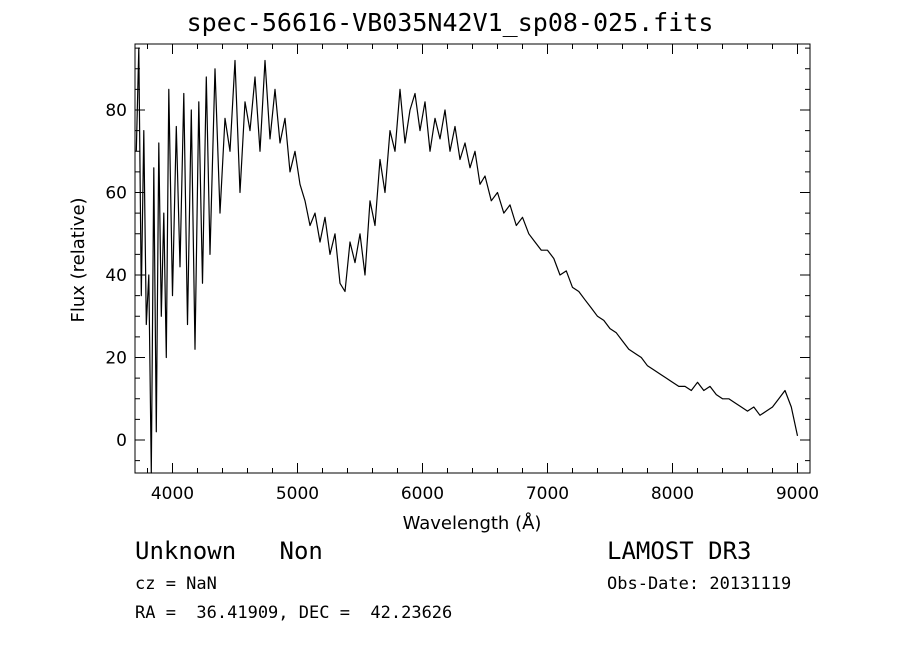 The height and width of the screenshot is (649, 900). What do you see at coordinates (297, 494) in the screenshot?
I see `x-tick-label: 5000` at bounding box center [297, 494].